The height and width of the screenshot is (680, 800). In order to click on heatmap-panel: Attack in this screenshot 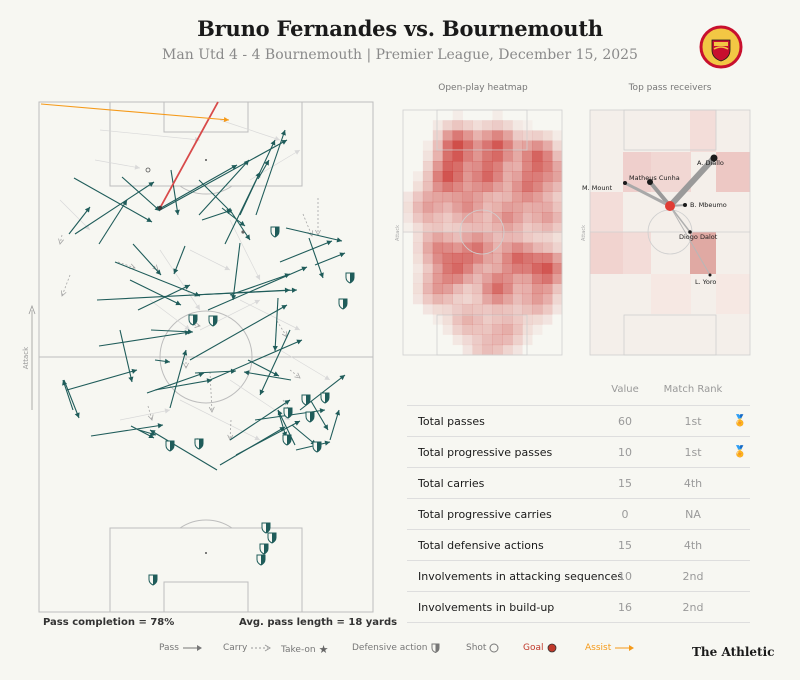, I will do `click(479, 232)`.